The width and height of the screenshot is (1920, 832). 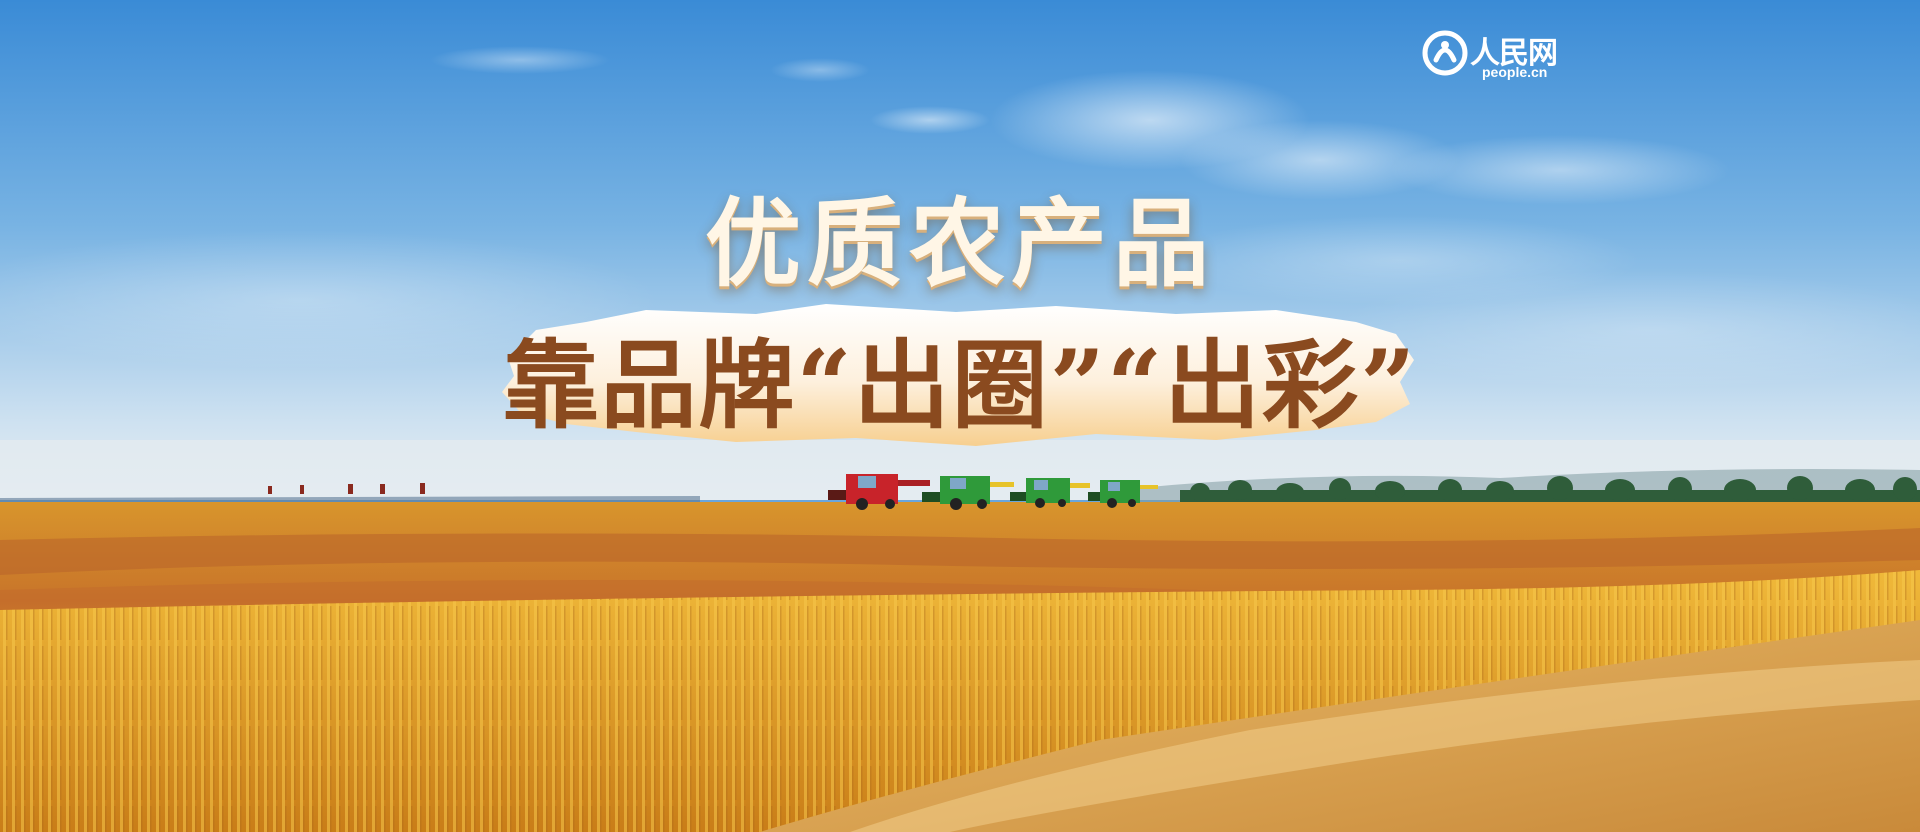 What do you see at coordinates (1514, 53) in the screenshot?
I see `logo-name: 人民网` at bounding box center [1514, 53].